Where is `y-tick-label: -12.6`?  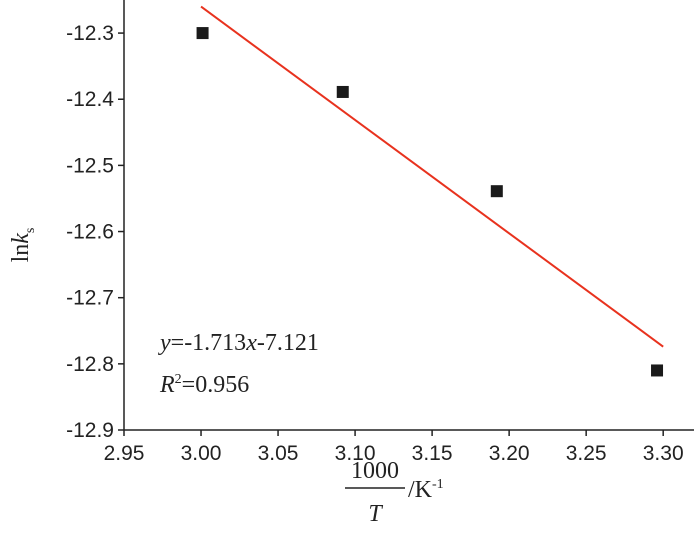
y-tick-label: -12.6 is located at coordinates (90, 232).